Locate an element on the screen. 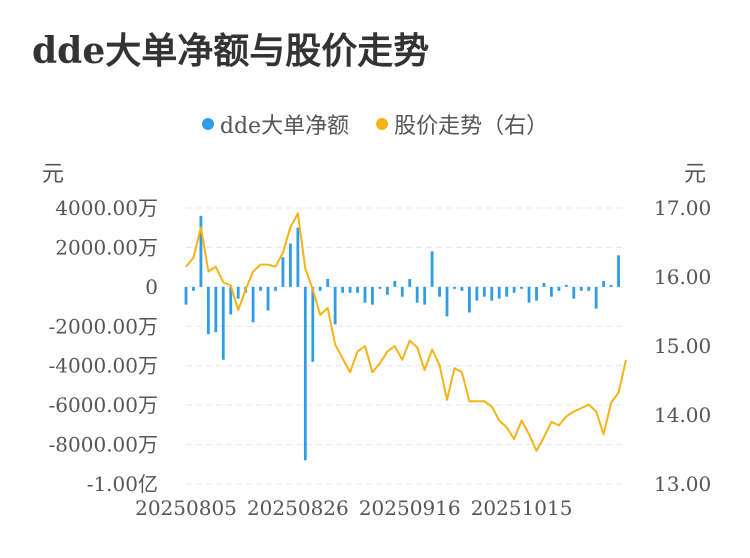 Image resolution: width=750 pixels, height=558 pixels. left-tick-label: -8000.00万 is located at coordinates (103, 445).